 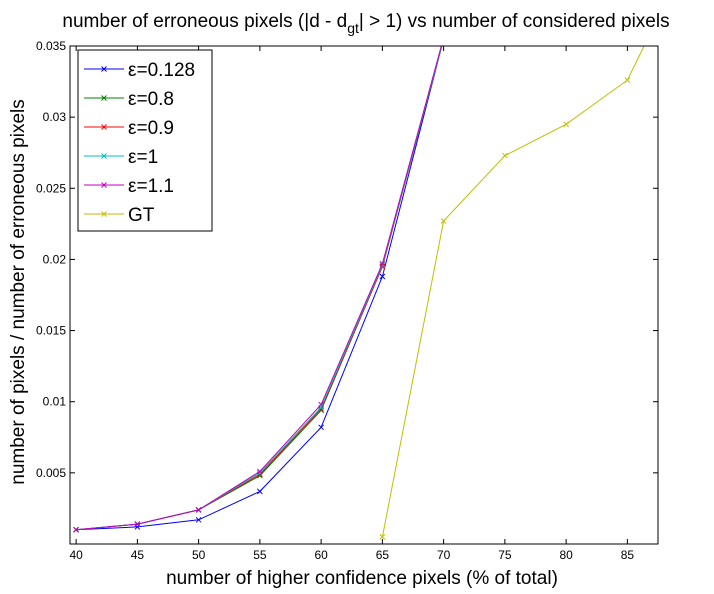 I want to click on x-tick-label: 85, so click(x=628, y=555).